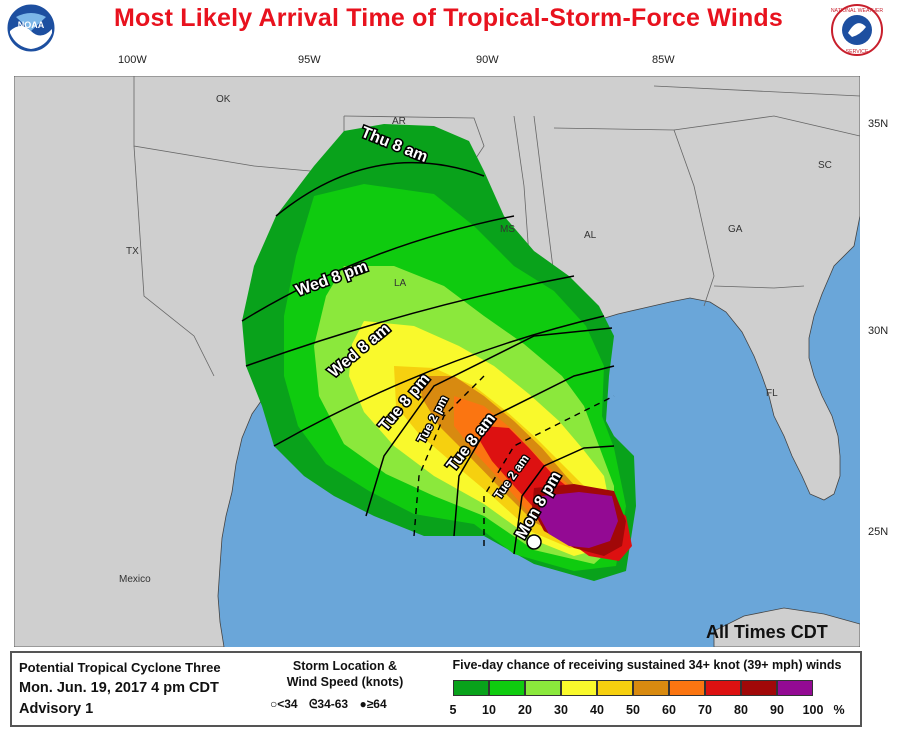  What do you see at coordinates (399, 121) in the screenshot?
I see `state-label-ar: AR` at bounding box center [399, 121].